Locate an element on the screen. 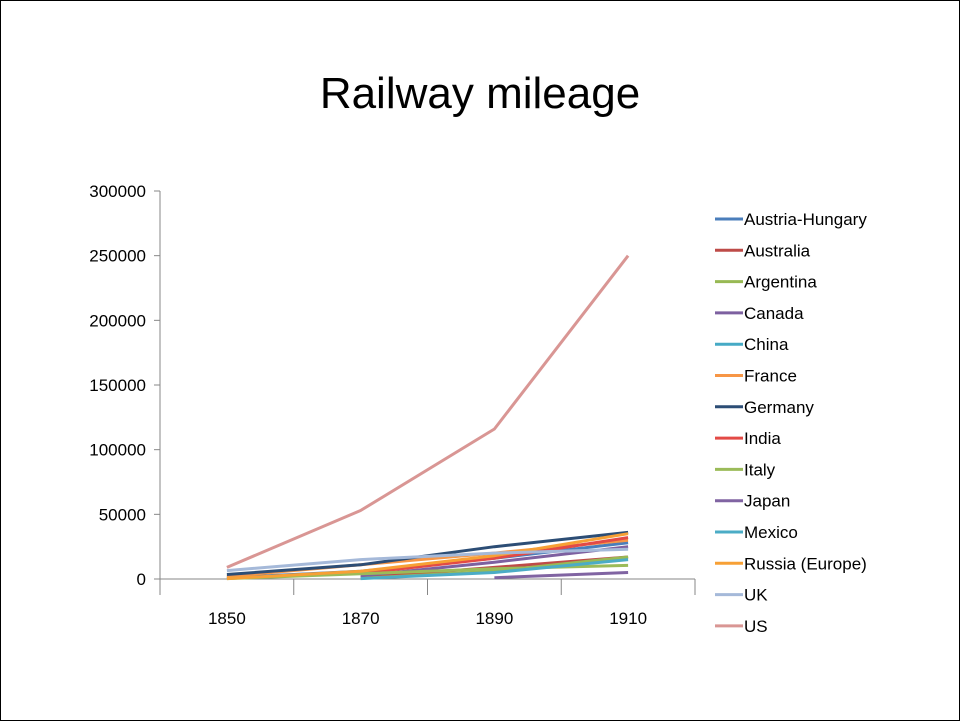 Image resolution: width=960 pixels, height=721 pixels. y-tick-label: 50000 is located at coordinates (122, 514).